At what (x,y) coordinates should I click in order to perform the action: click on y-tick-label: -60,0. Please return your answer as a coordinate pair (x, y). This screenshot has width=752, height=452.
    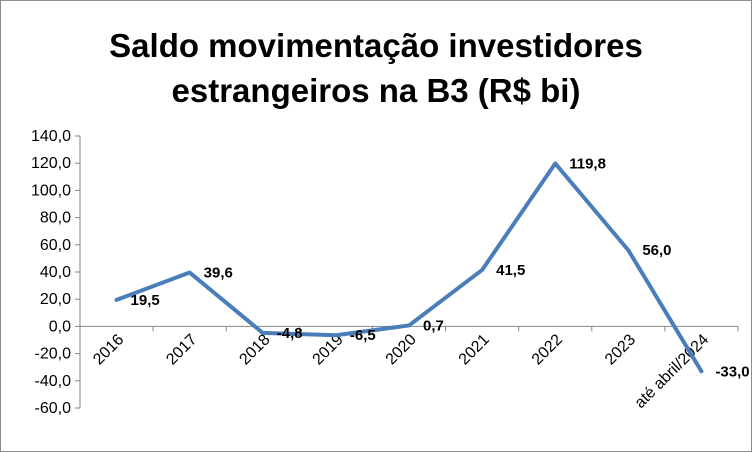
    Looking at the image, I should click on (53, 408).